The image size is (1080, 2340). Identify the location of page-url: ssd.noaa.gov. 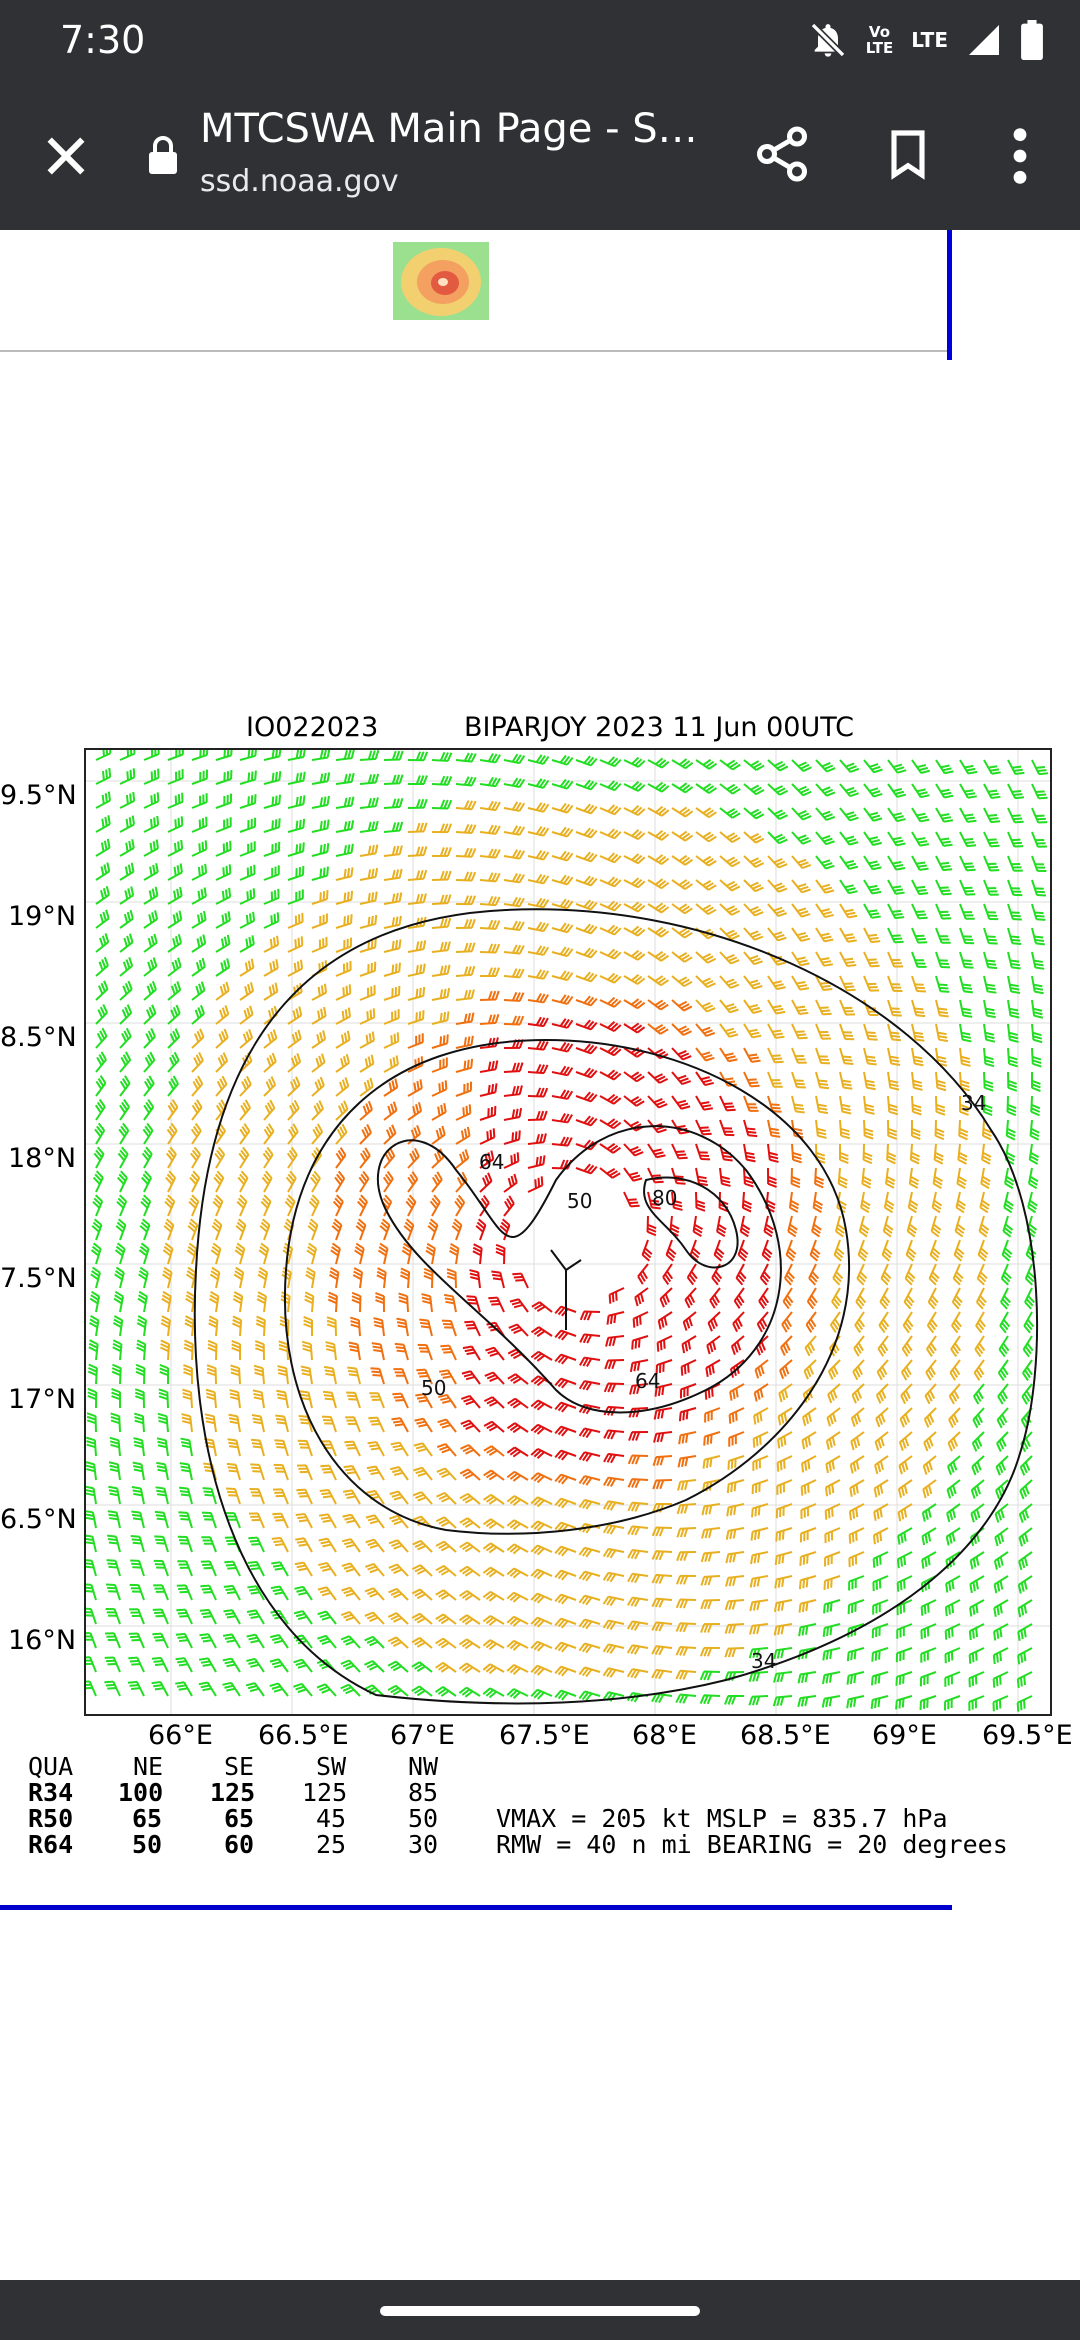
(299, 181).